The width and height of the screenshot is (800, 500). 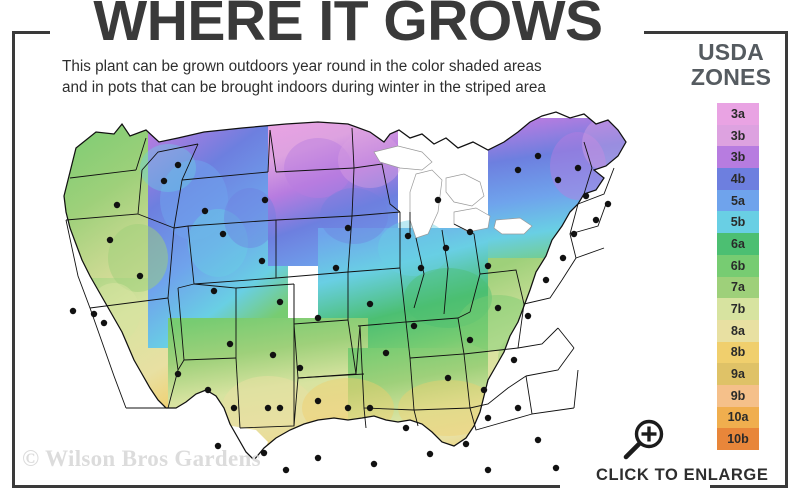 I want to click on zone-swatch-label: 5a, so click(x=738, y=200).